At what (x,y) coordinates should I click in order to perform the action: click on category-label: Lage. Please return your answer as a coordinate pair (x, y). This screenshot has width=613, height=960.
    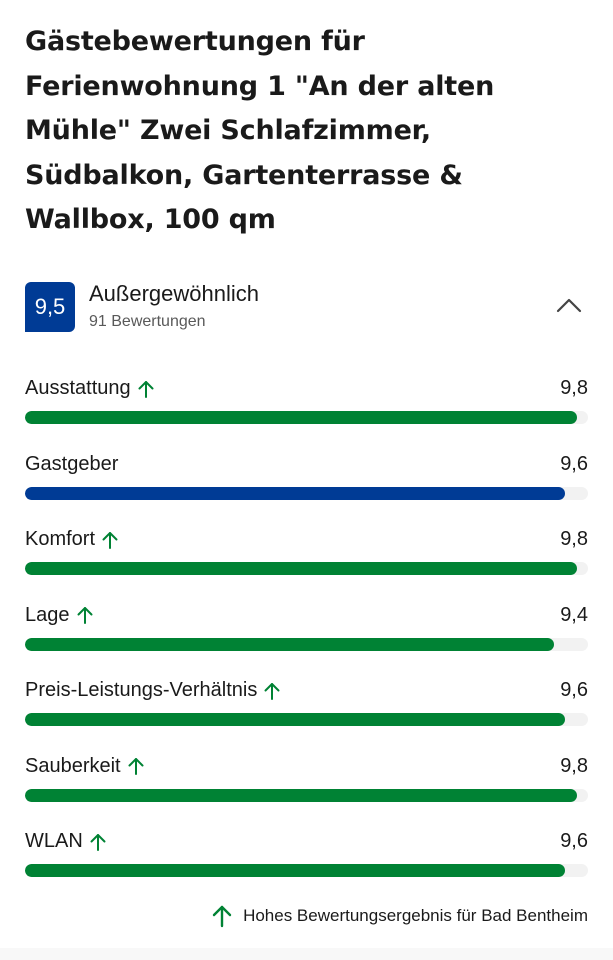
    Looking at the image, I should click on (47, 614).